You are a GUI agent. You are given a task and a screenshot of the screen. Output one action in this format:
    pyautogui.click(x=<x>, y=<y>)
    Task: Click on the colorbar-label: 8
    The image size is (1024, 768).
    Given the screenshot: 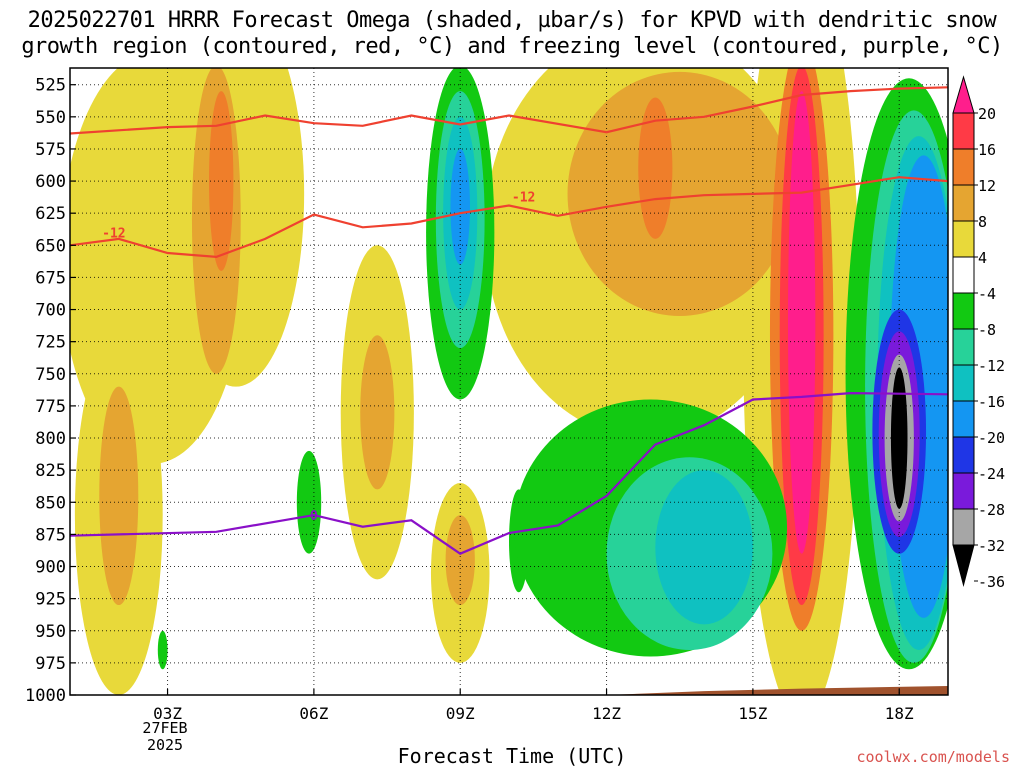 What is the action you would take?
    pyautogui.click(x=982, y=222)
    